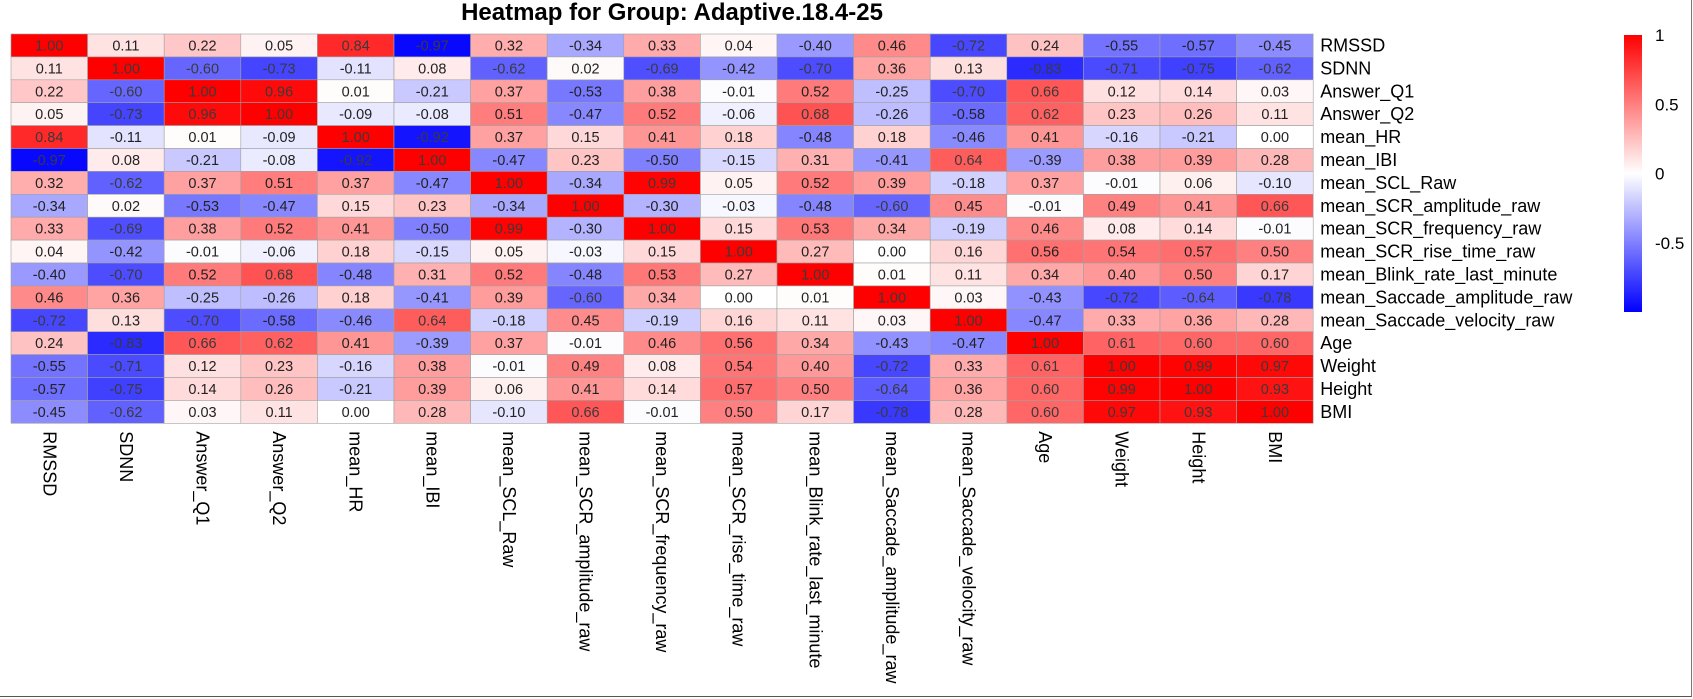 The width and height of the screenshot is (1693, 699). Describe the element at coordinates (968, 413) in the screenshot. I see `cell-value-label: 0.28` at that location.